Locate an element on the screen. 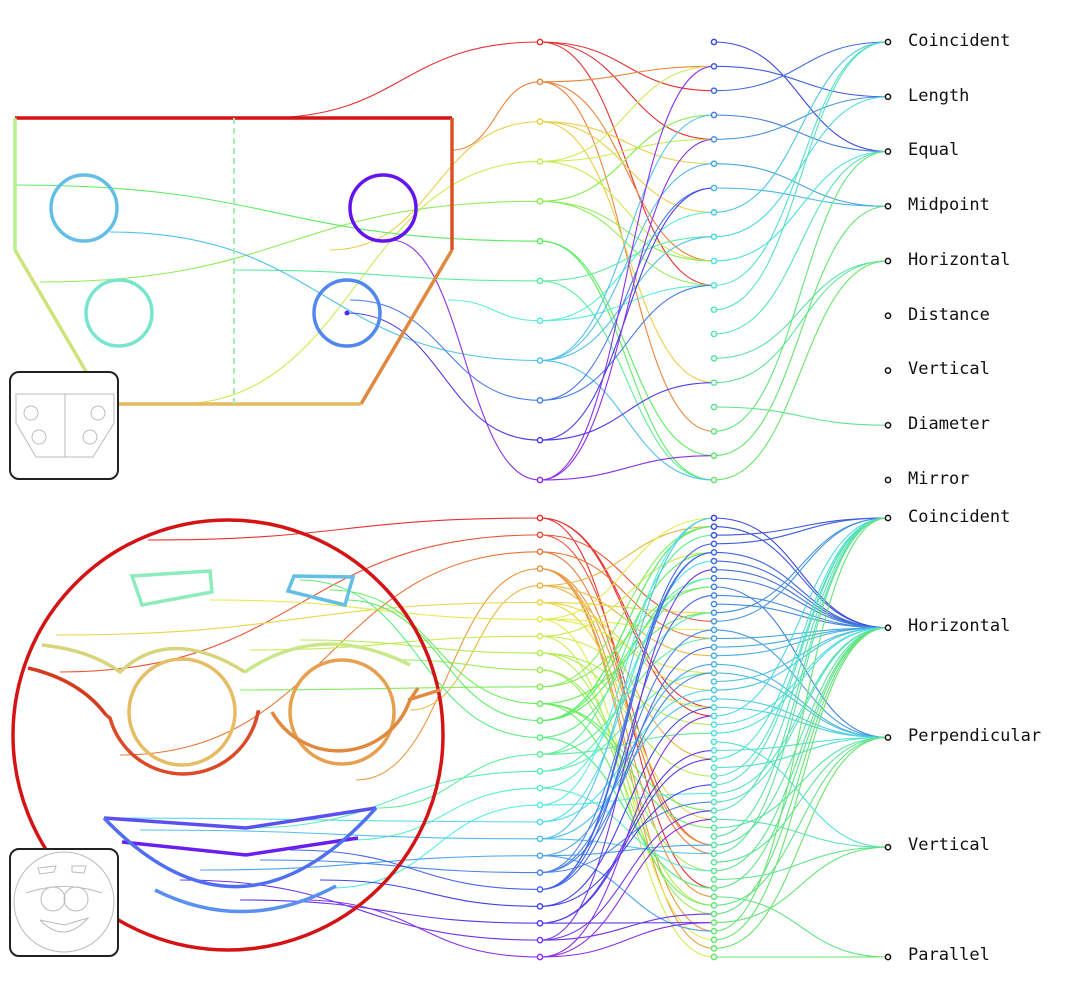 Image resolution: width=1080 pixels, height=984 pixels. mouth-top is located at coordinates (240, 818).